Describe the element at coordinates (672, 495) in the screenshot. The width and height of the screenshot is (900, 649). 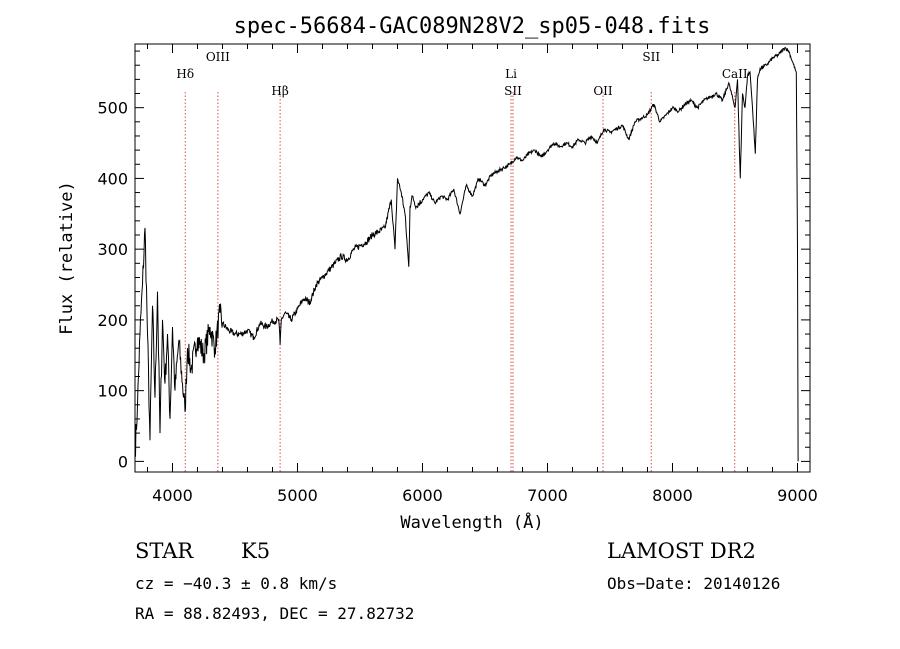
I see `x-tick-label: 8000` at that location.